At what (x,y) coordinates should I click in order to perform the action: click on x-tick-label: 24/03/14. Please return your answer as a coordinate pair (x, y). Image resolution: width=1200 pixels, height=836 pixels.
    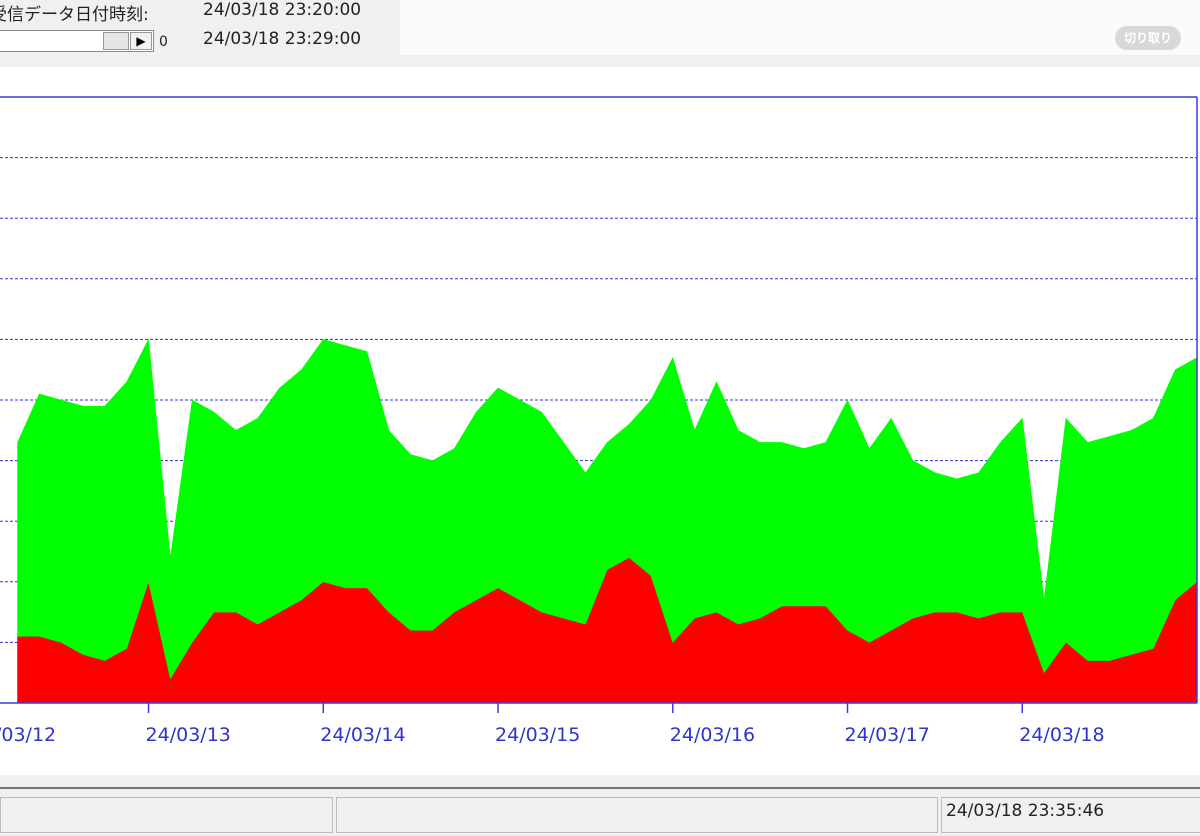
    Looking at the image, I should click on (362, 735).